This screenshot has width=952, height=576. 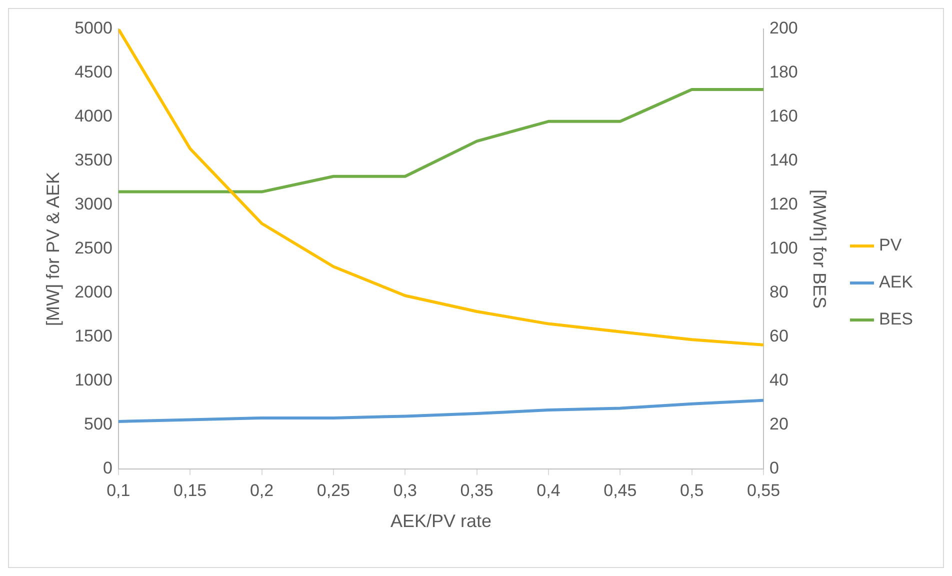 I want to click on legend-label: AEK, so click(x=896, y=282).